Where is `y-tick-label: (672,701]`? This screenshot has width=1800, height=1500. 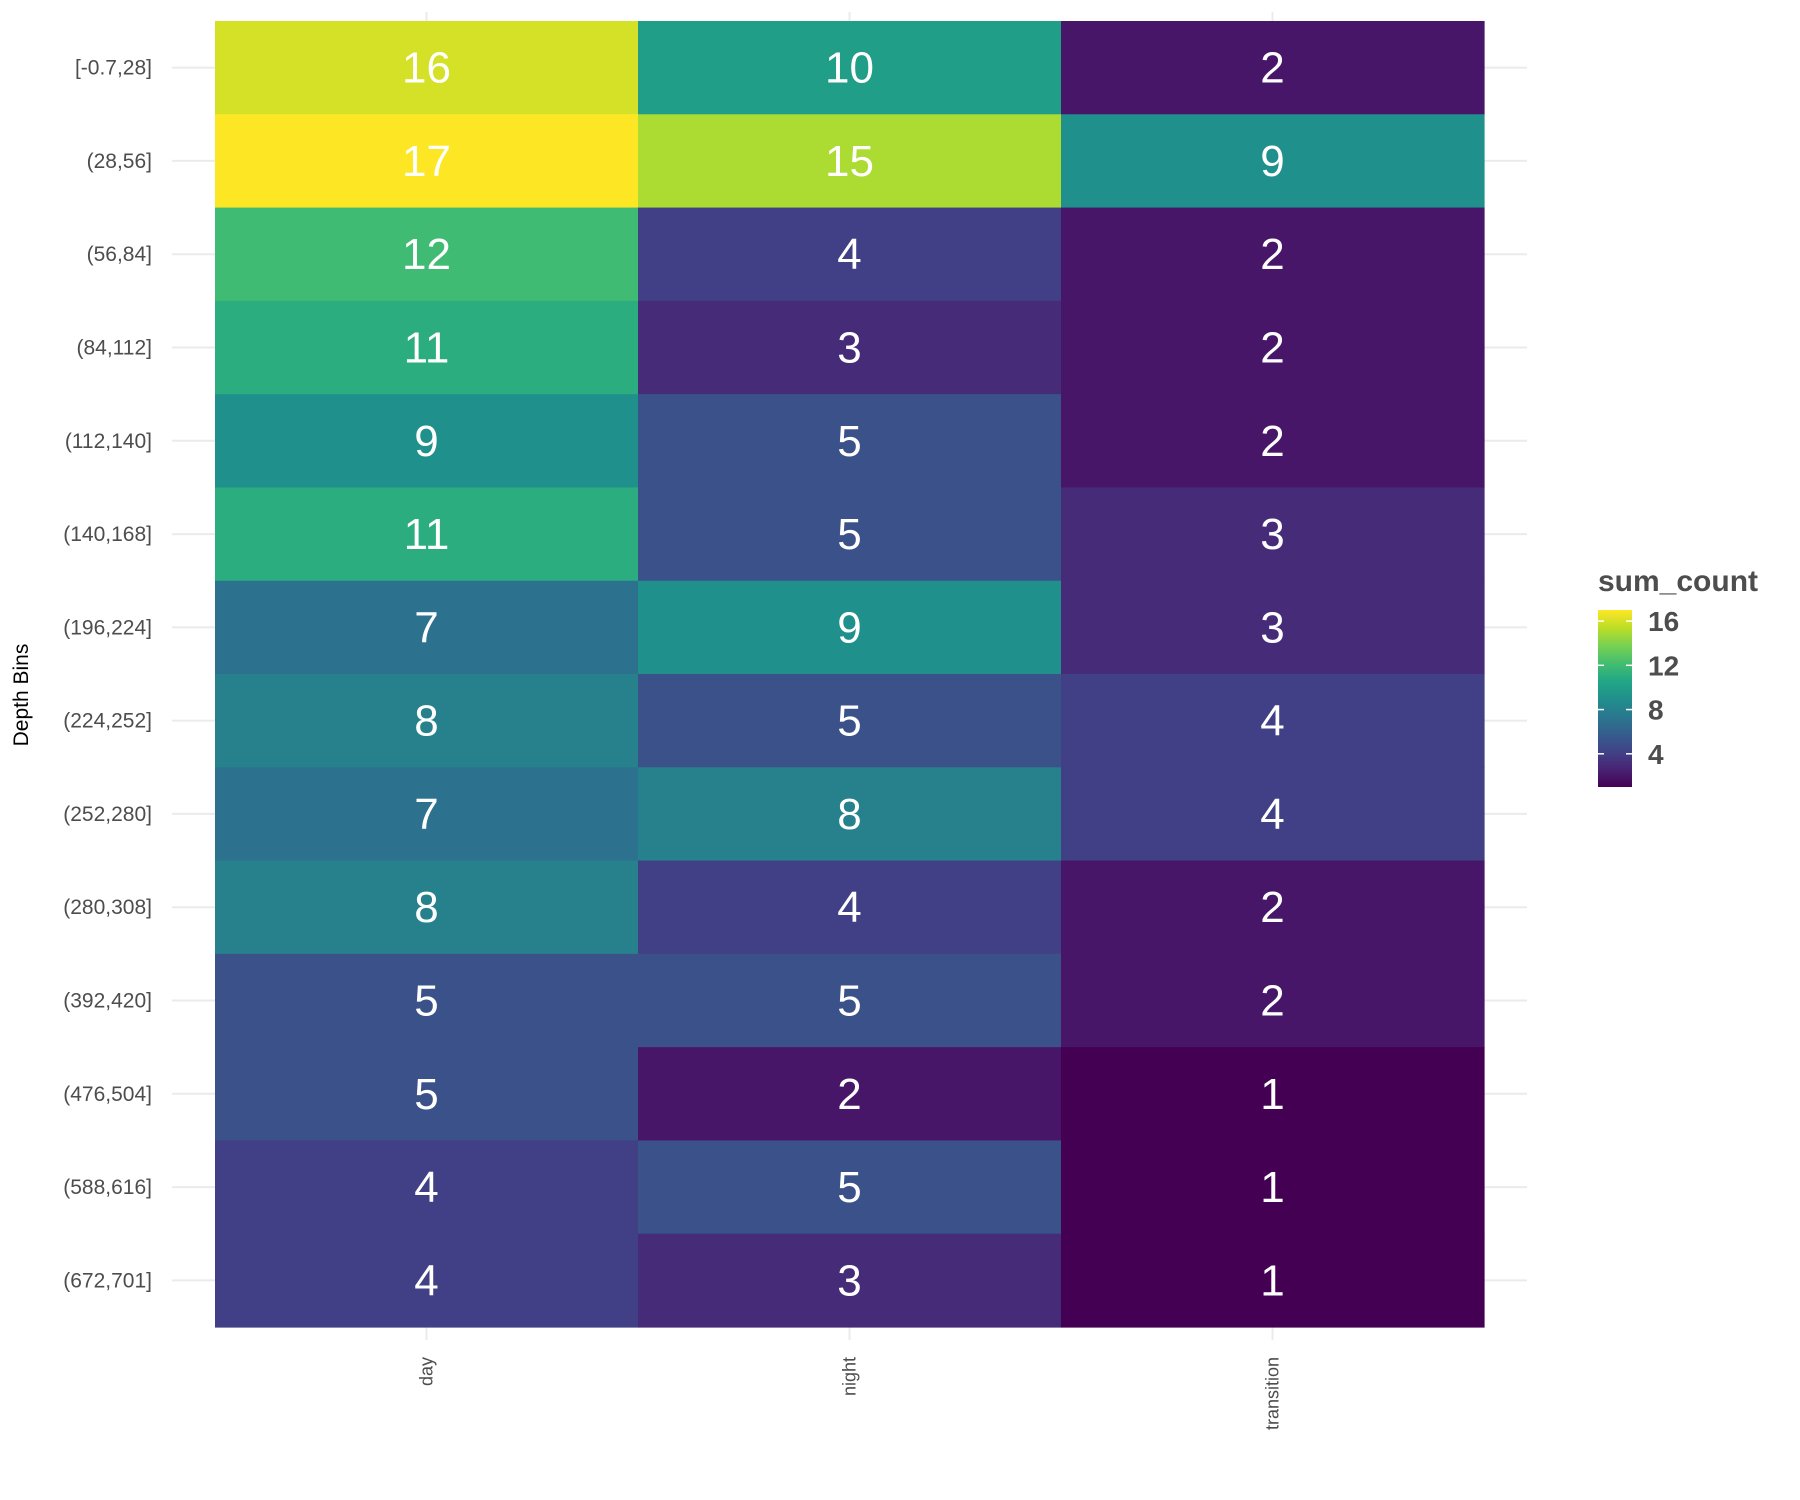
y-tick-label: (672,701] is located at coordinates (107, 1280).